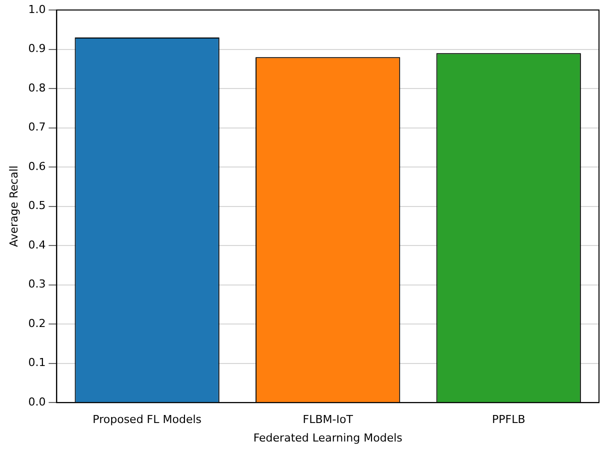  Describe the element at coordinates (147, 419) in the screenshot. I see `x-tick-label: Proposed FL Models` at that location.